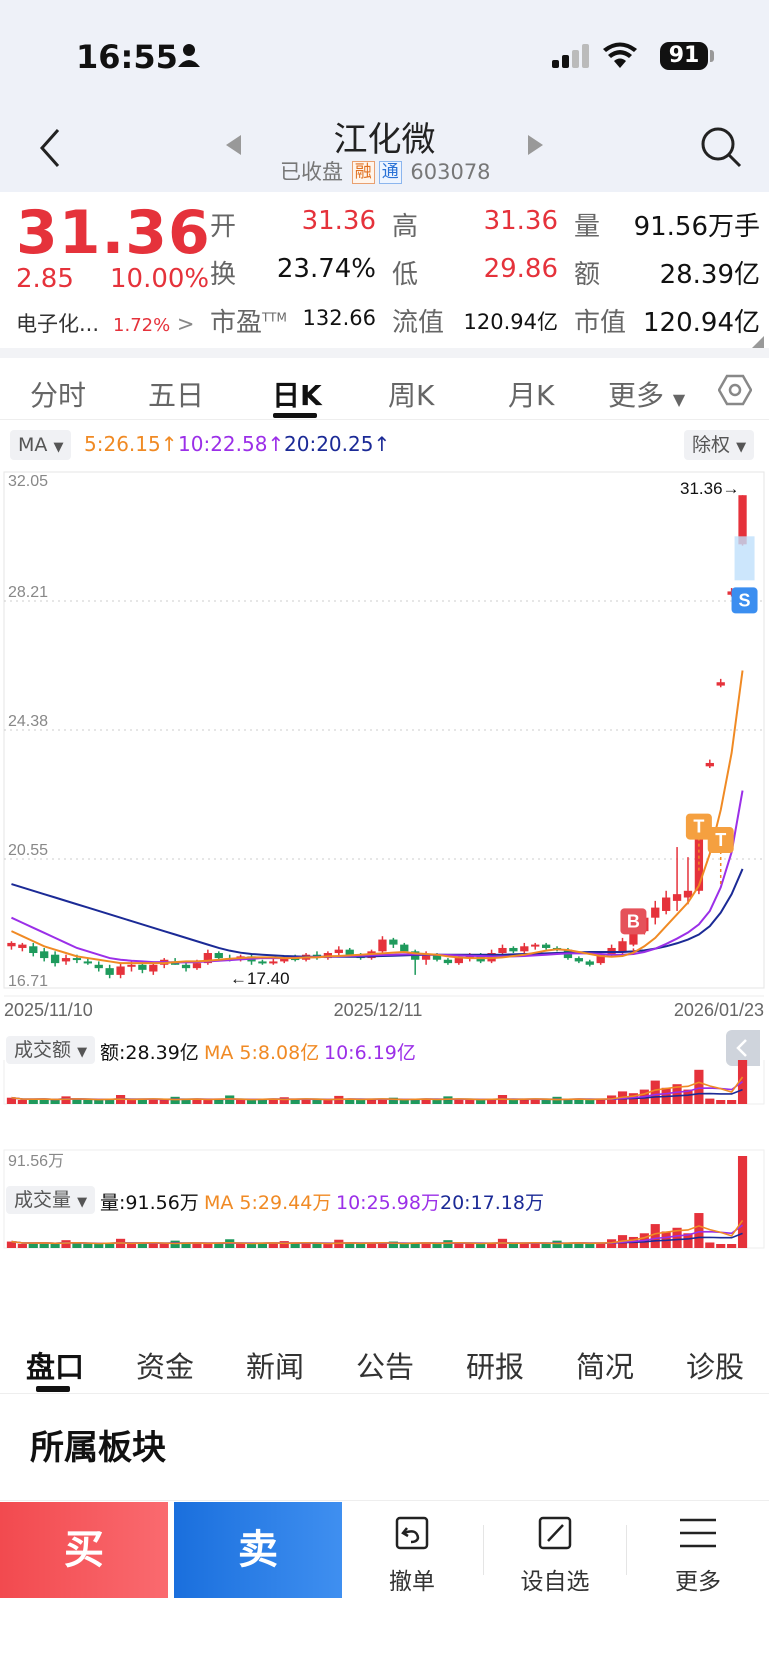 This screenshot has height=1665, width=769. I want to click on y-tick-label: 16.71, so click(28, 981).